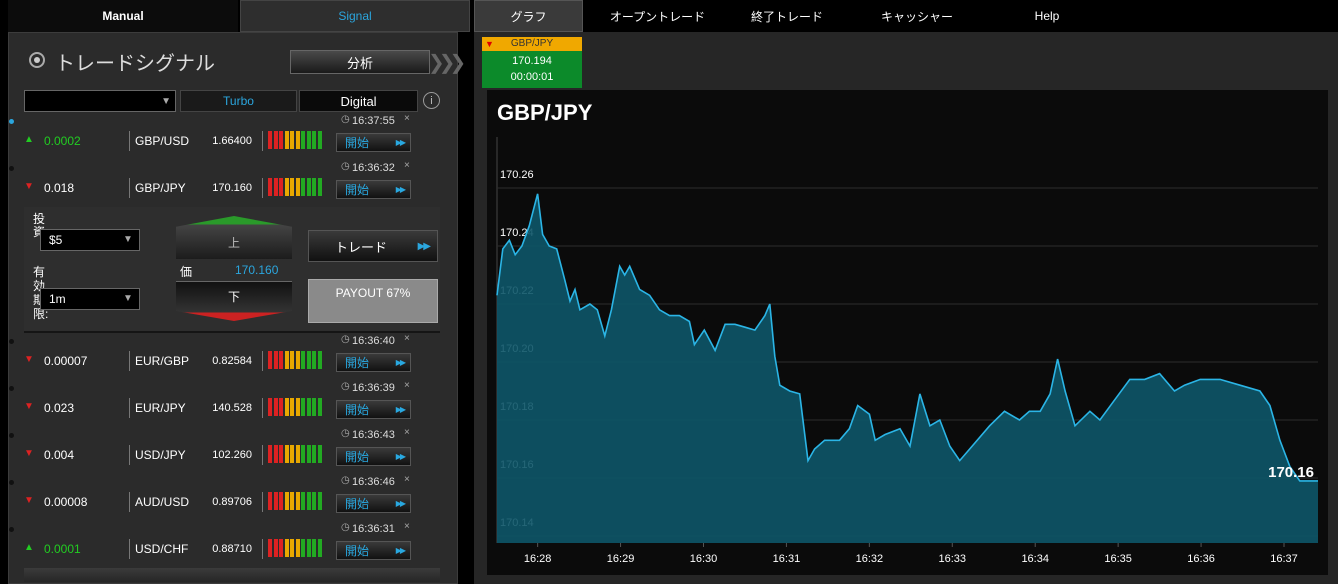 Image resolution: width=1338 pixels, height=584 pixels. I want to click on info-icon: i, so click(431, 100).